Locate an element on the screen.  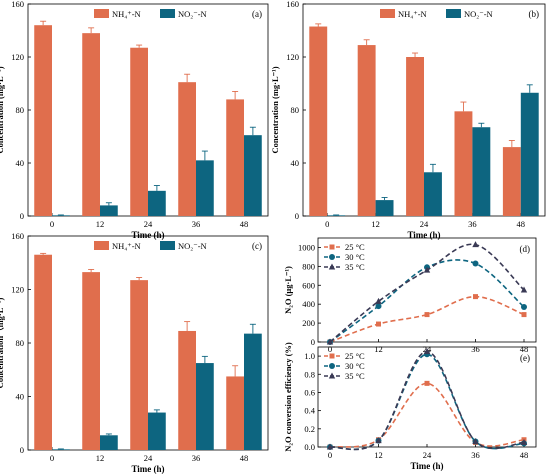
legend-label: 25 °C is located at coordinates (355, 356).